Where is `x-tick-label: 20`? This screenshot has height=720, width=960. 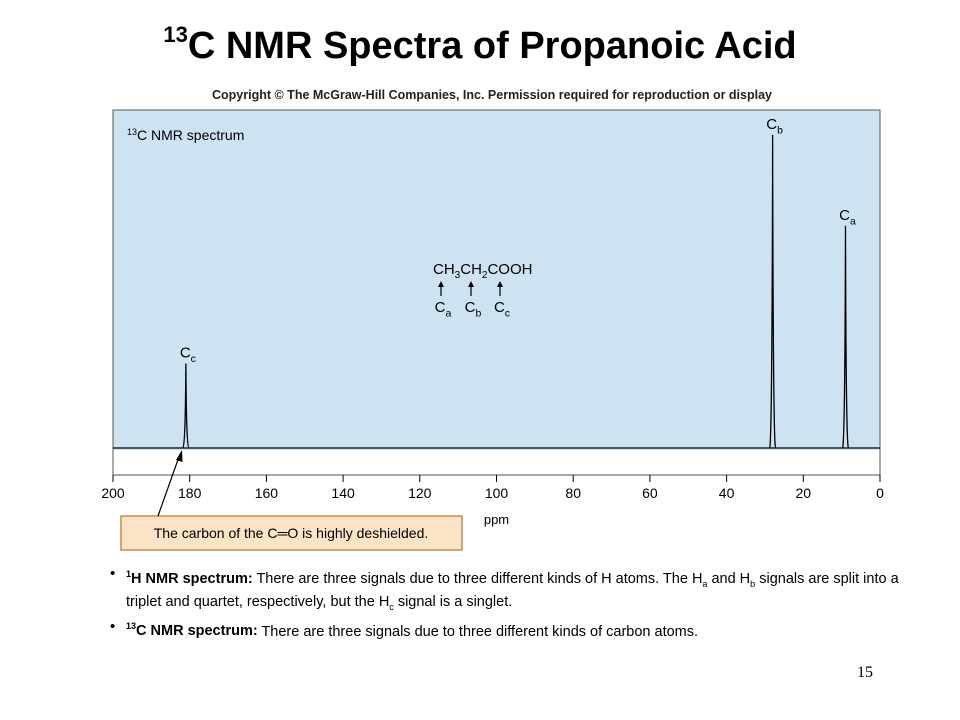 x-tick-label: 20 is located at coordinates (804, 493).